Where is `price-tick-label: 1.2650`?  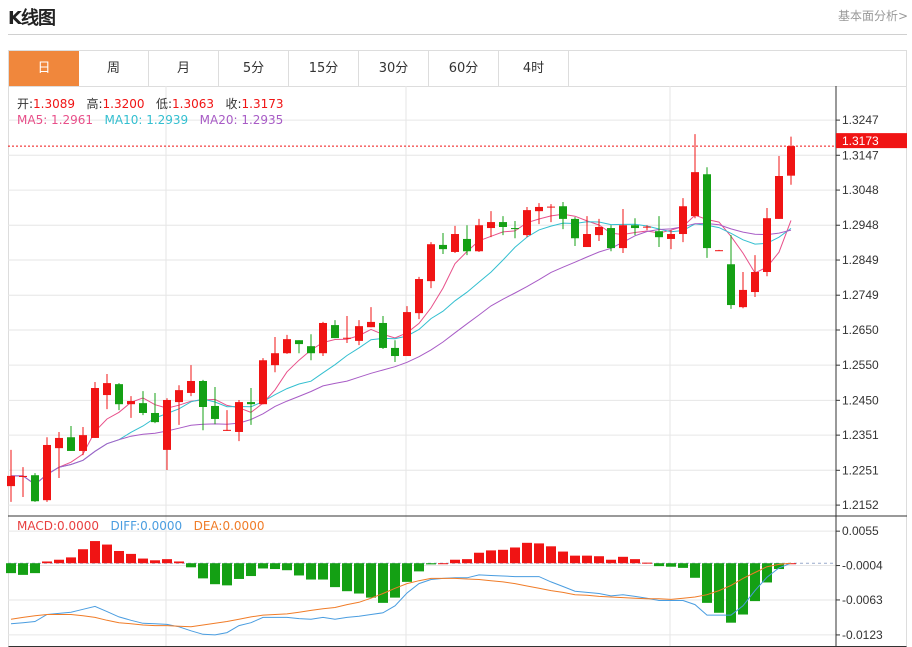
price-tick-label: 1.2650 is located at coordinates (860, 330).